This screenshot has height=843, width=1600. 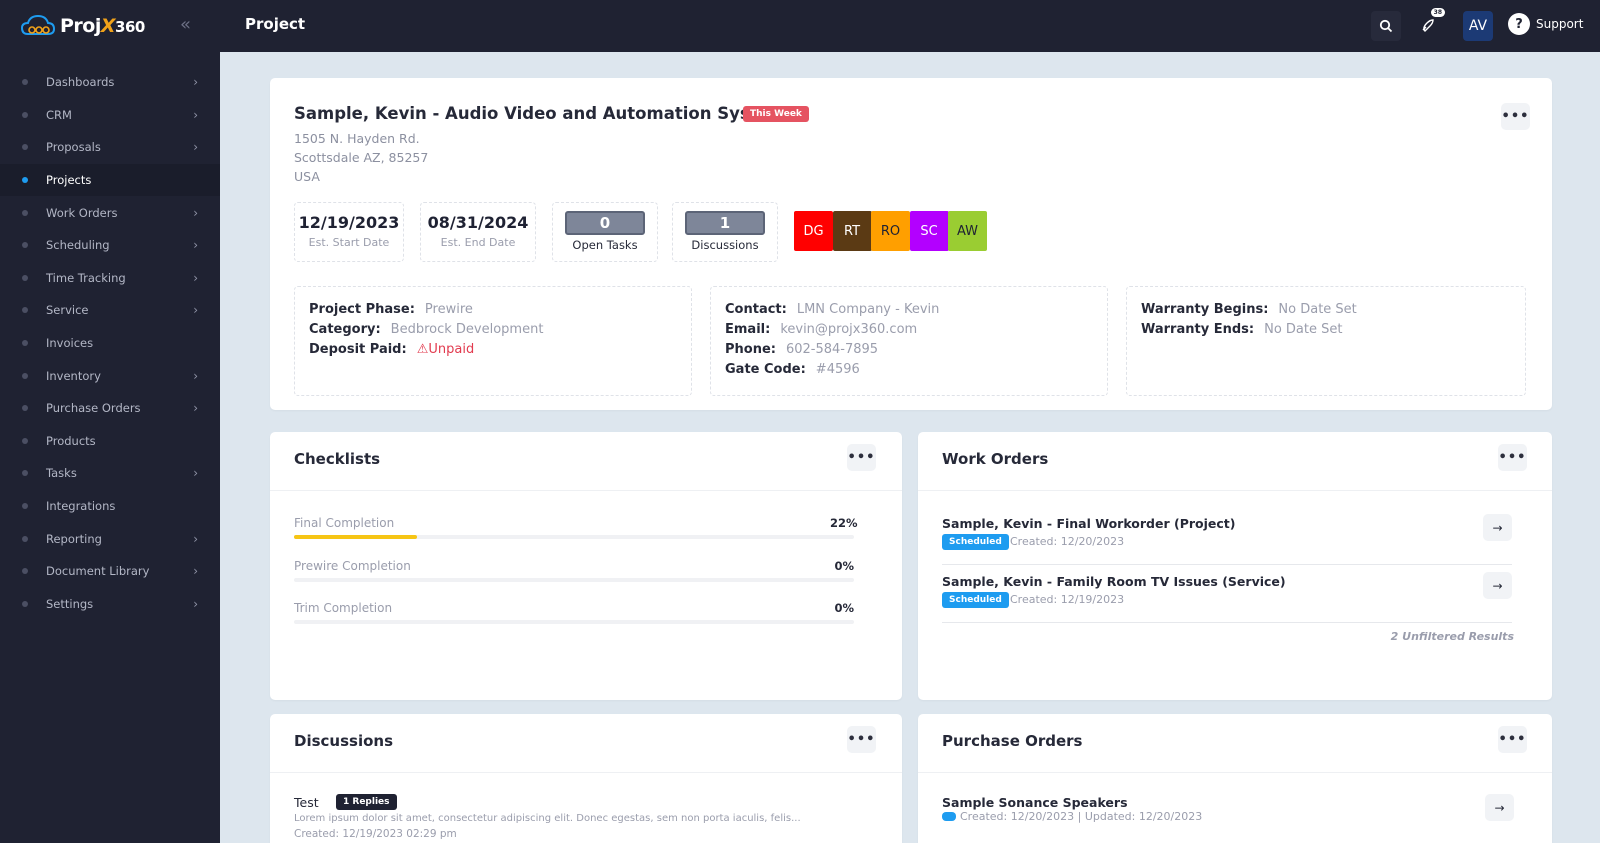 I want to click on discussions-box: 1 Discussions, so click(x=725, y=232).